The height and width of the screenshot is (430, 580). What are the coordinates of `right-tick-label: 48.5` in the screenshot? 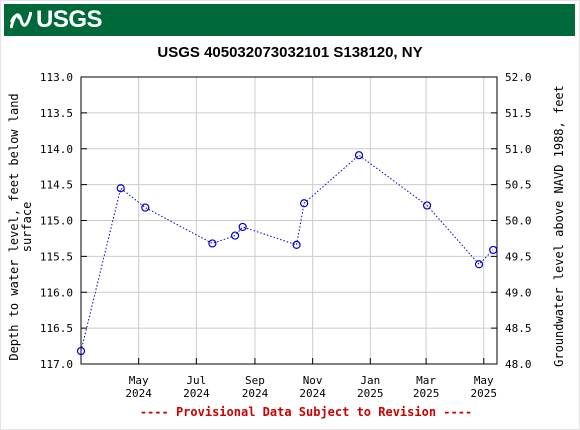 It's located at (518, 328).